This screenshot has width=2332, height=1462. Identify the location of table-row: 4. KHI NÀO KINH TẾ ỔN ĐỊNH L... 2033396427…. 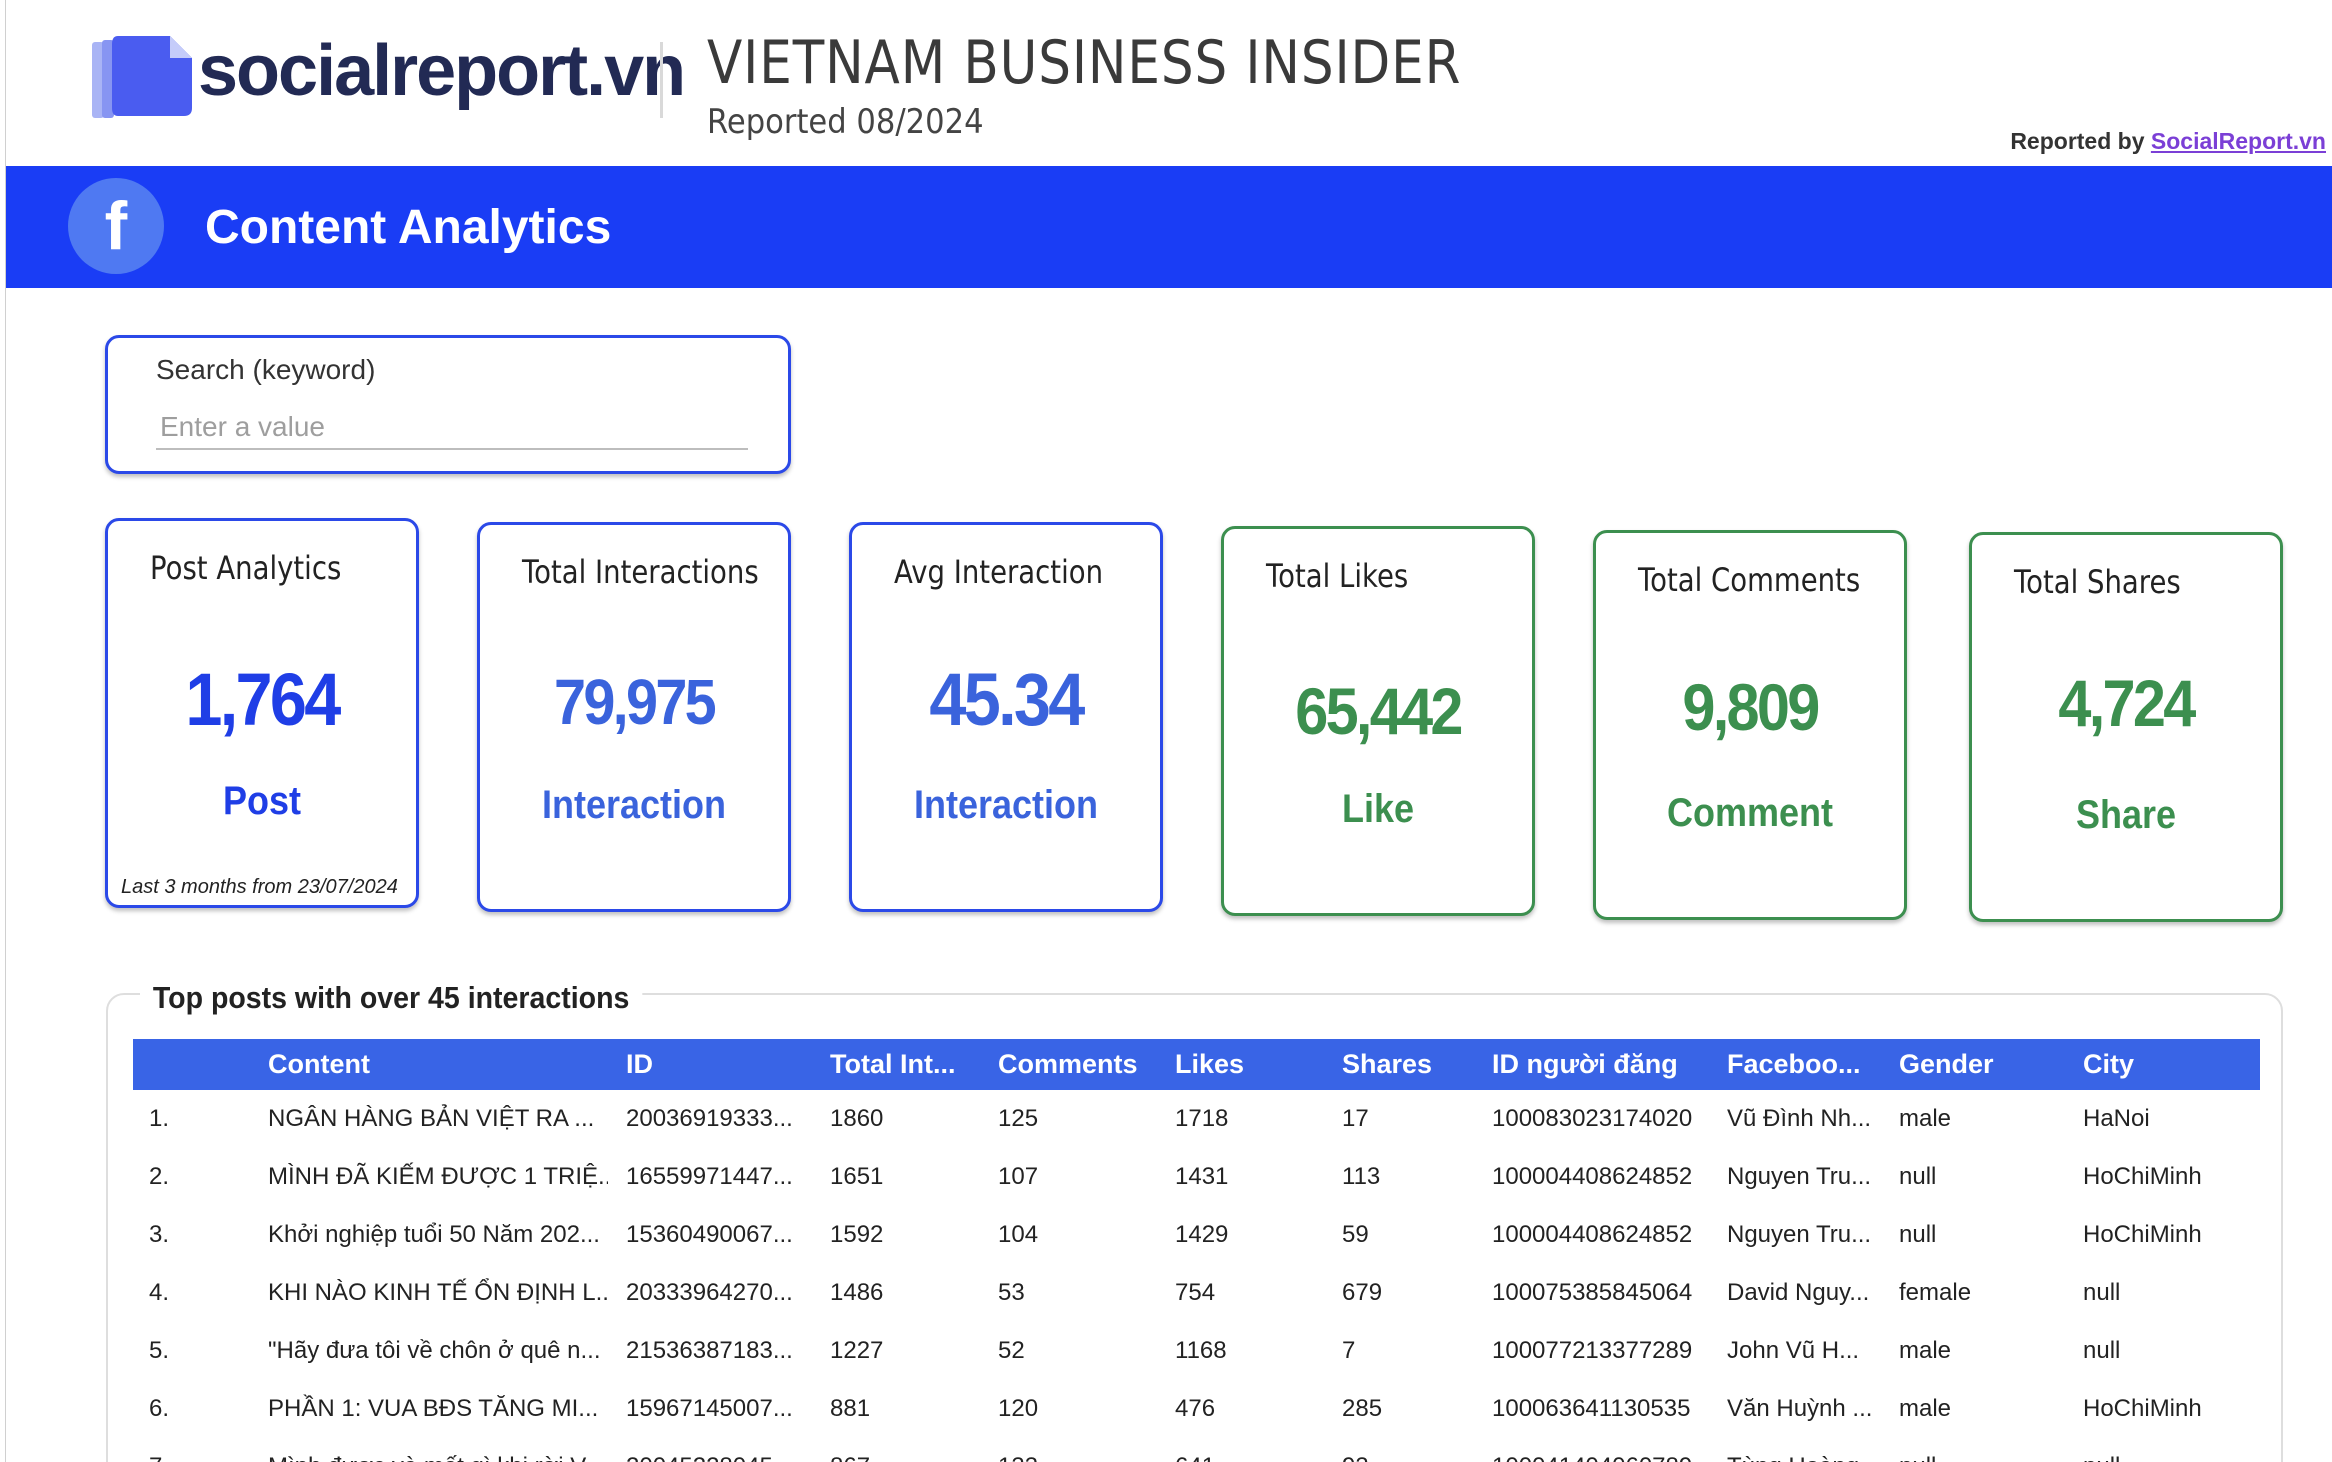
(1196, 1293).